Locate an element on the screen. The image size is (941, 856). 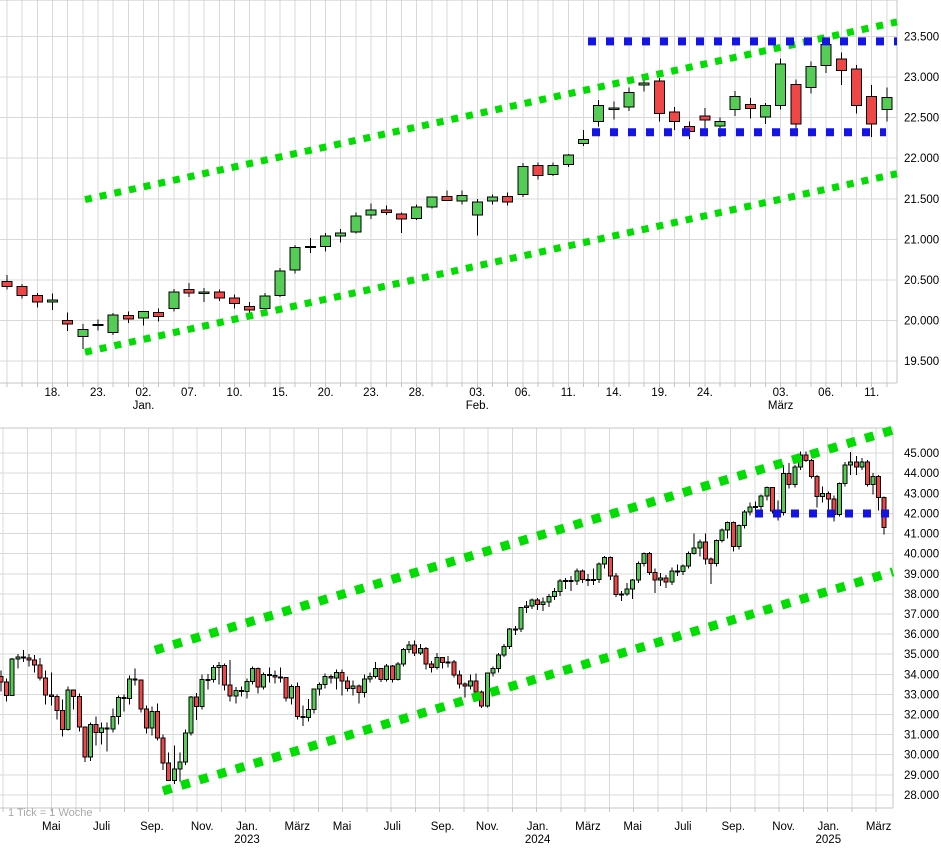
x-tick-label: 14. is located at coordinates (614, 393).